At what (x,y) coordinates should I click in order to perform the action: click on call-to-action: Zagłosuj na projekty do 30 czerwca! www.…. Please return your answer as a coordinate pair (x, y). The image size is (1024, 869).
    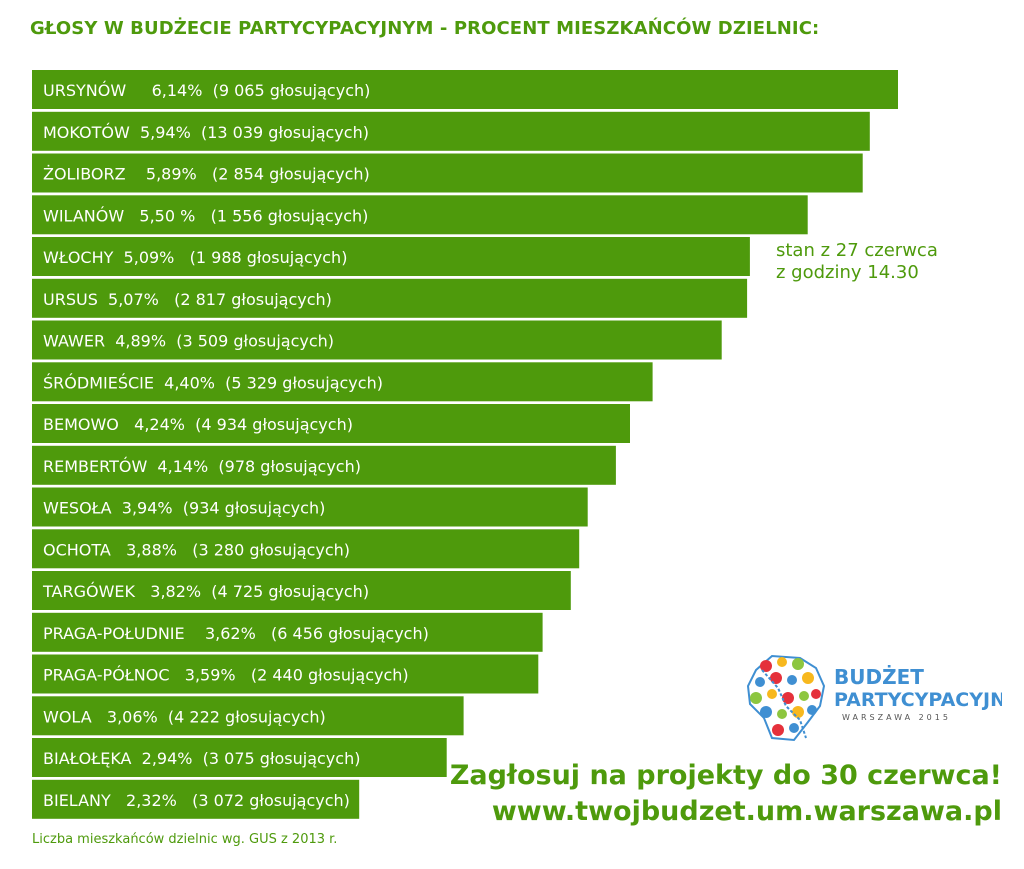
    Looking at the image, I should click on (726, 794).